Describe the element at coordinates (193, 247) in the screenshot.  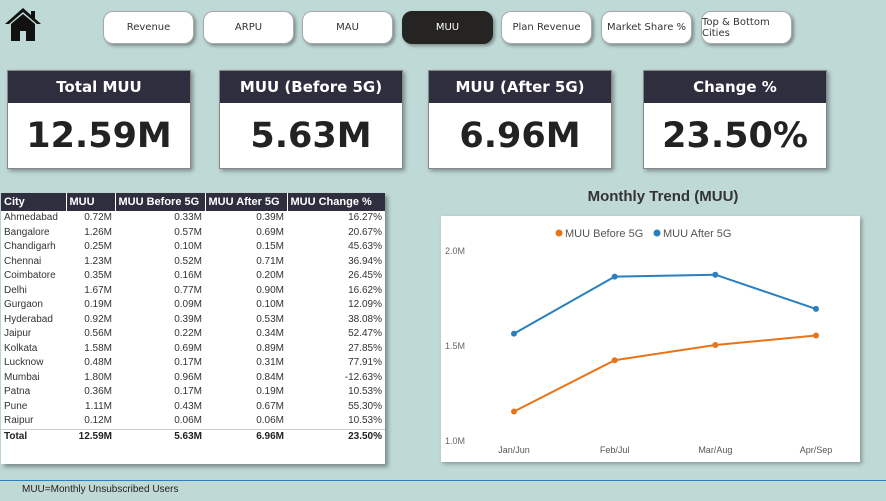
I see `table-row: Chandigarh 0.25M 0.10M 0.15M 45.63%` at that location.